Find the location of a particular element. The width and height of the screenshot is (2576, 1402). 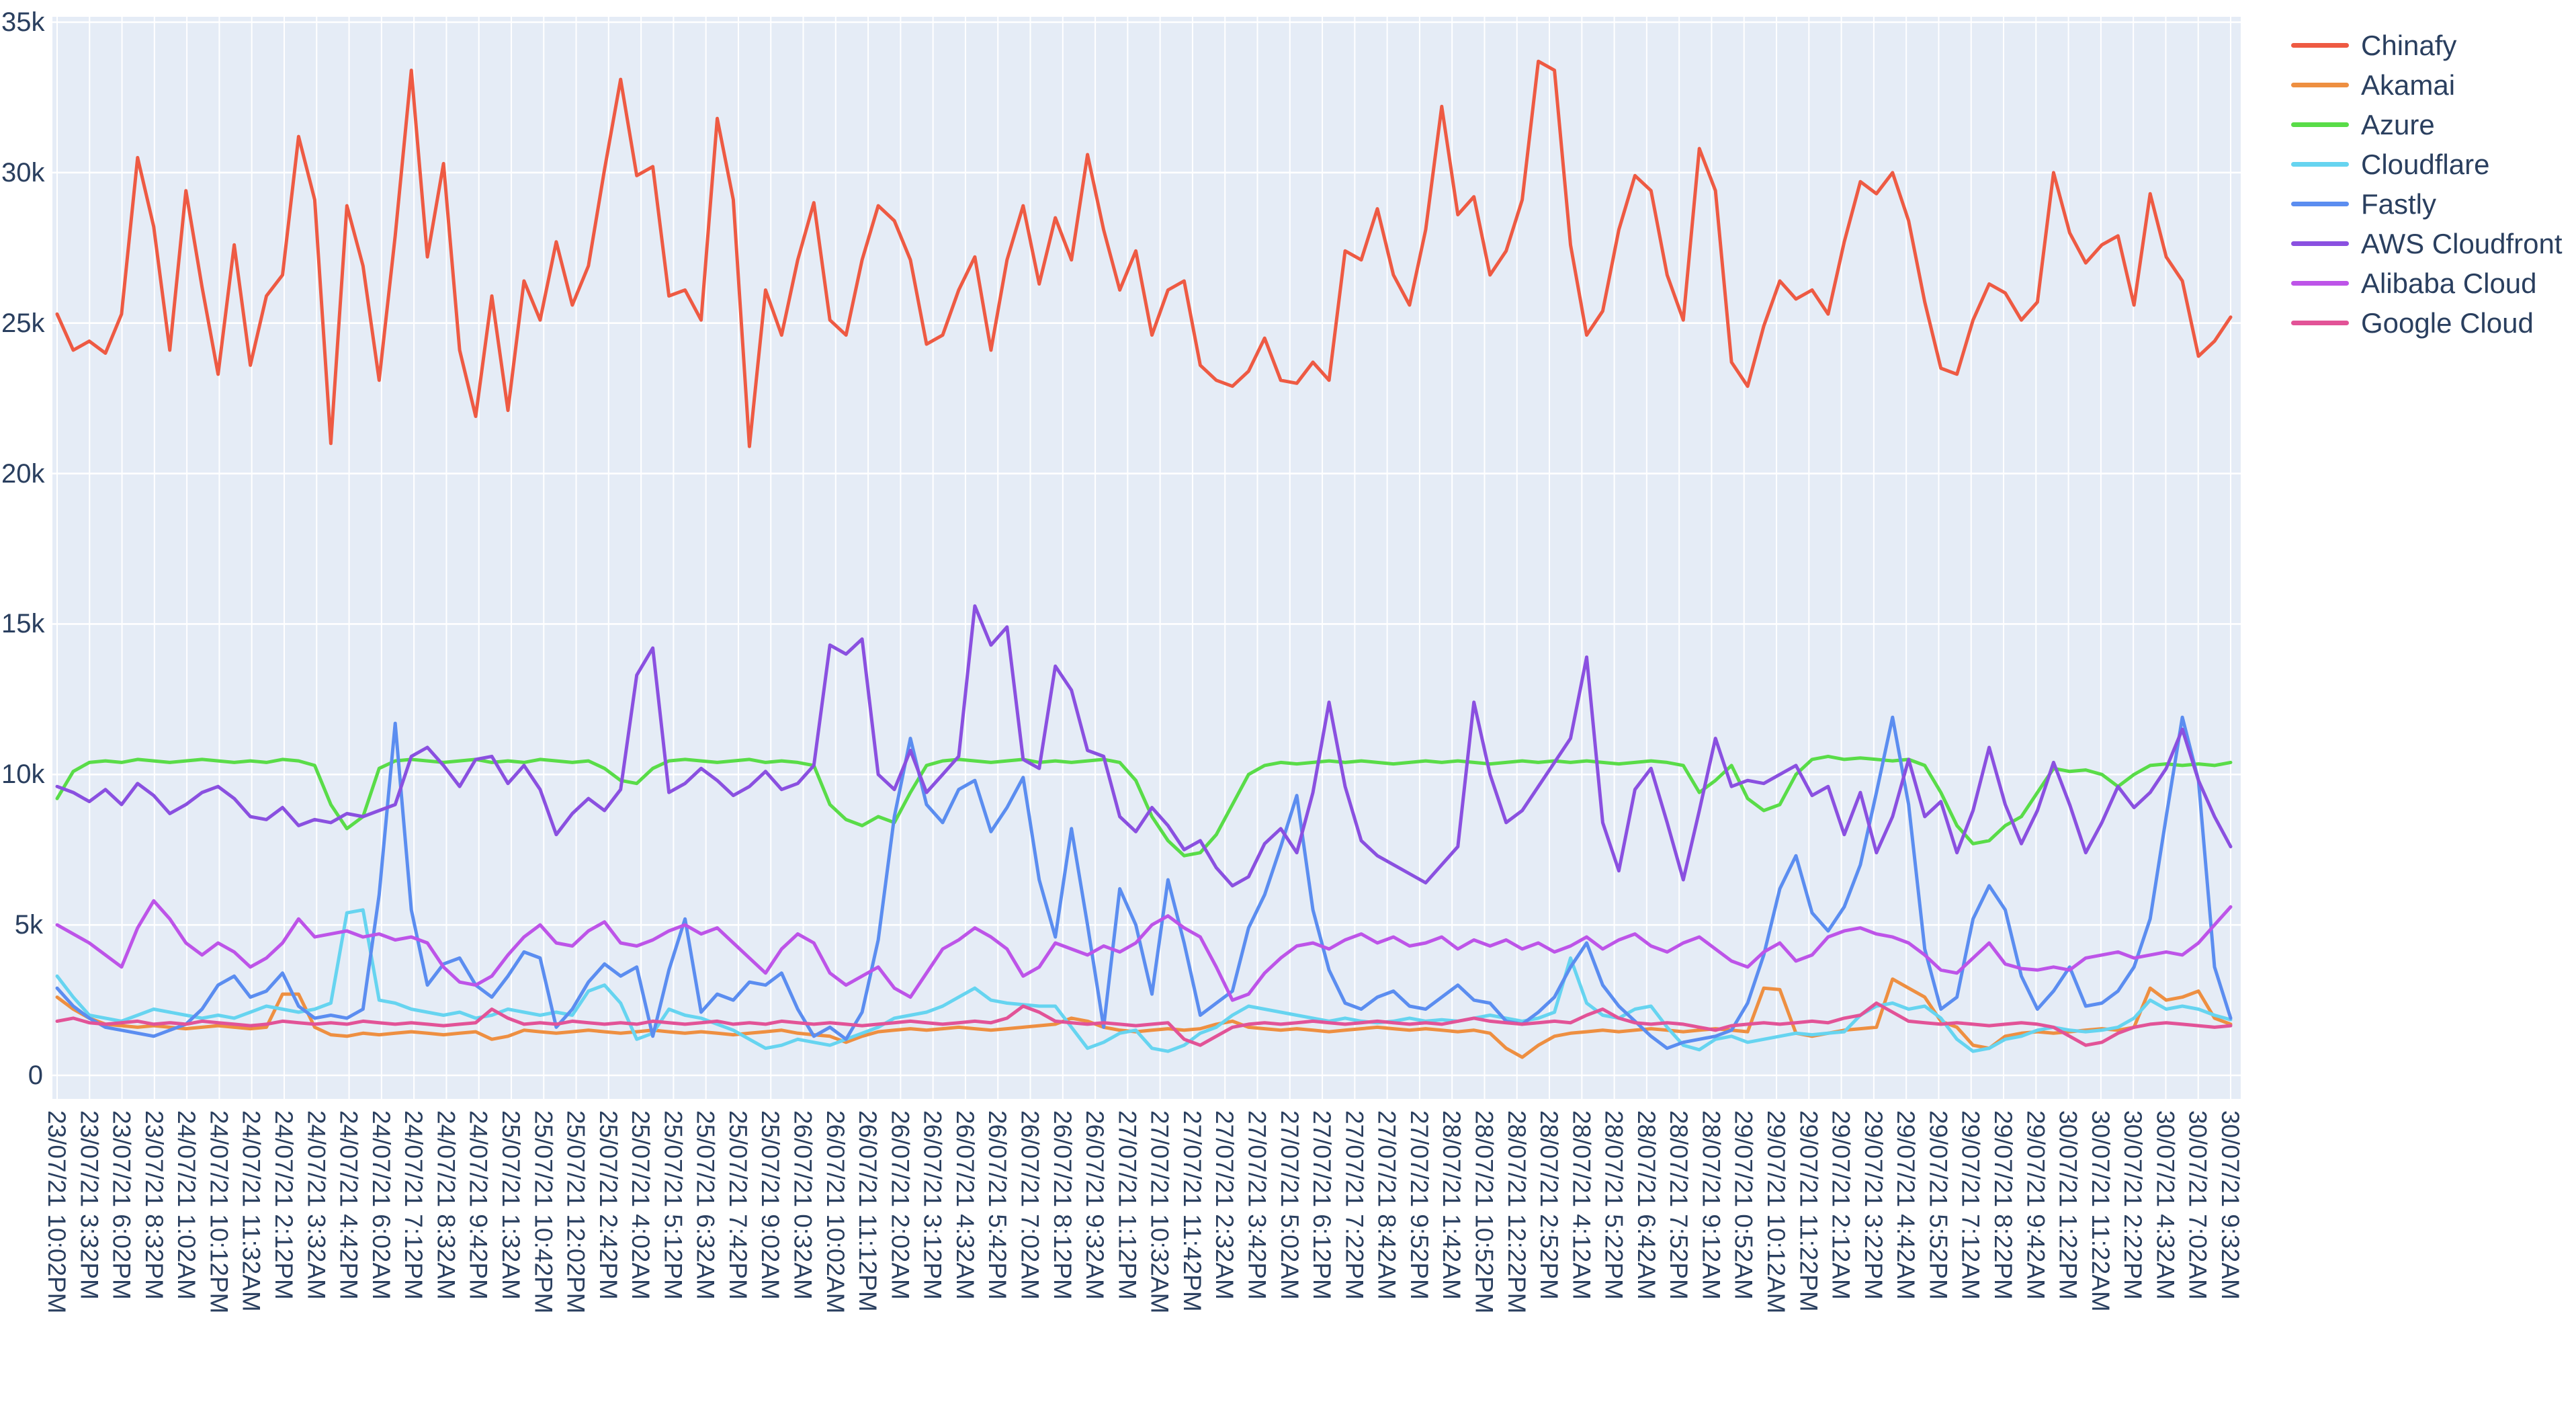

x-tick-label: 25/07/21 1:32AM is located at coordinates (511, 1205).